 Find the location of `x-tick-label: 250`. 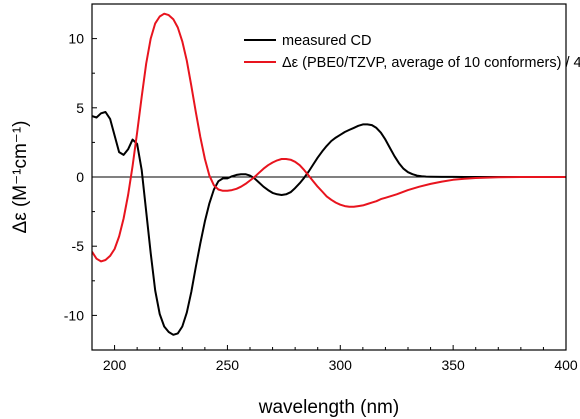

x-tick-label: 250 is located at coordinates (228, 365).